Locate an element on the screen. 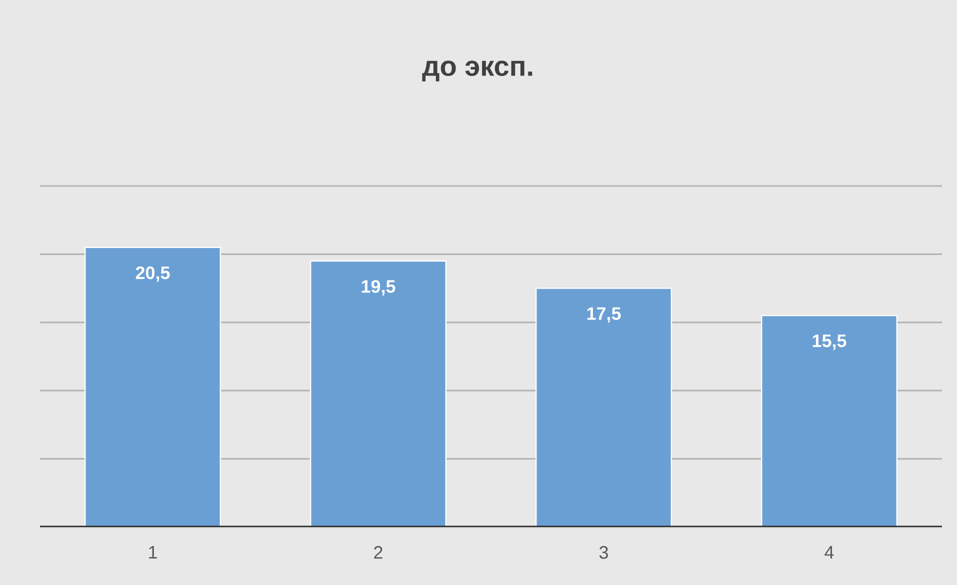 The width and height of the screenshot is (957, 585). data-label: 20,5 is located at coordinates (153, 274).